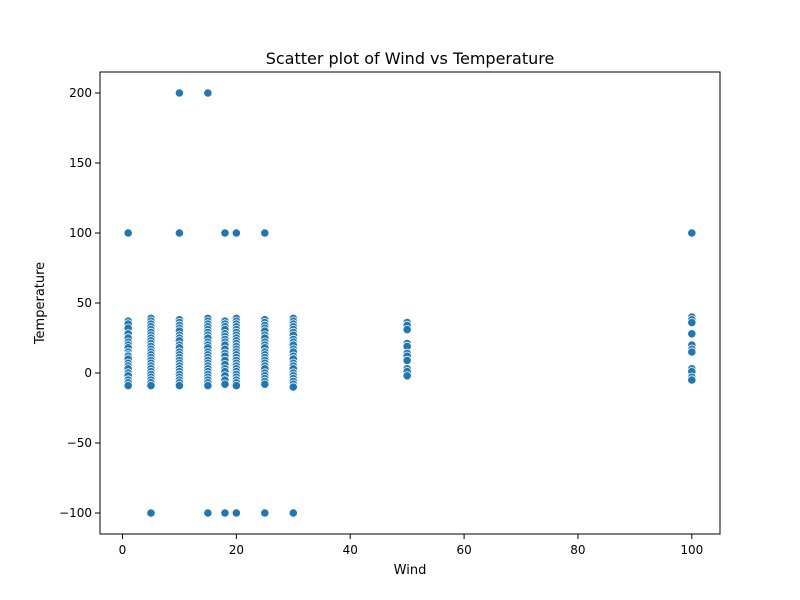 The width and height of the screenshot is (800, 600). Describe the element at coordinates (350, 550) in the screenshot. I see `x-tick-label: 40` at that location.